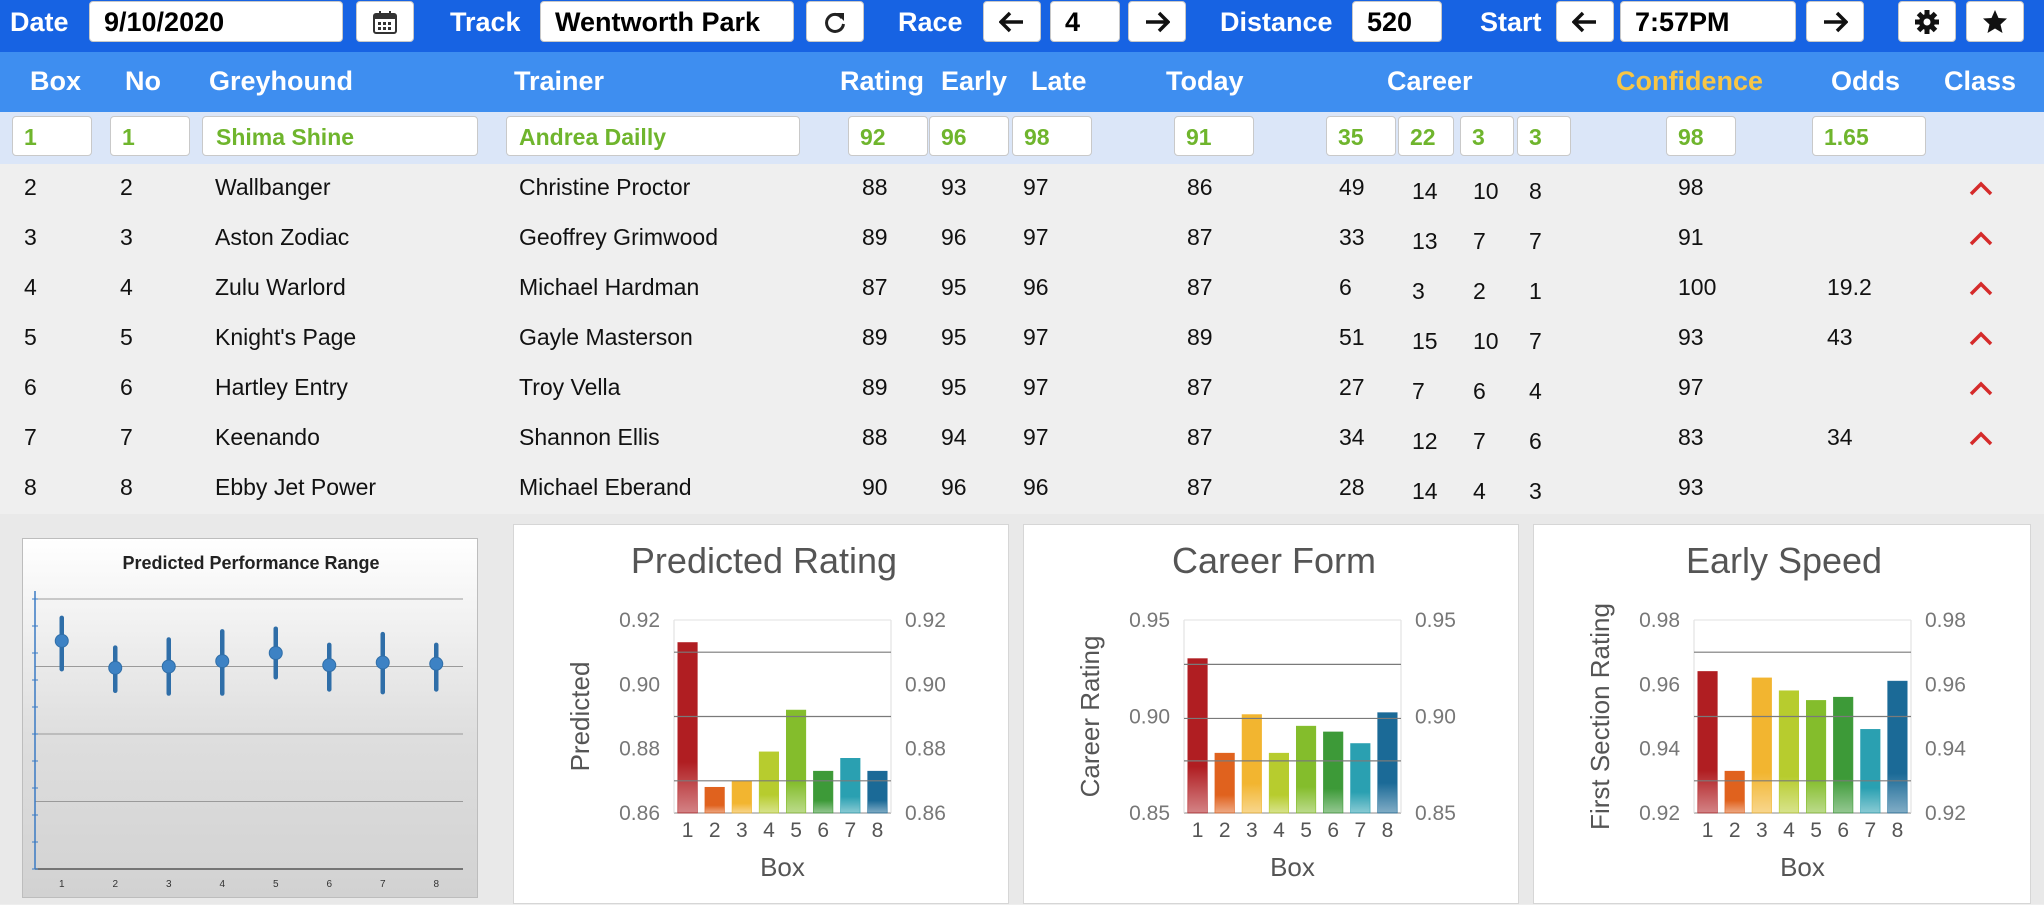 This screenshot has height=905, width=2044. Describe the element at coordinates (1849, 287) in the screenshot. I see `cell-odds: 19.2` at that location.